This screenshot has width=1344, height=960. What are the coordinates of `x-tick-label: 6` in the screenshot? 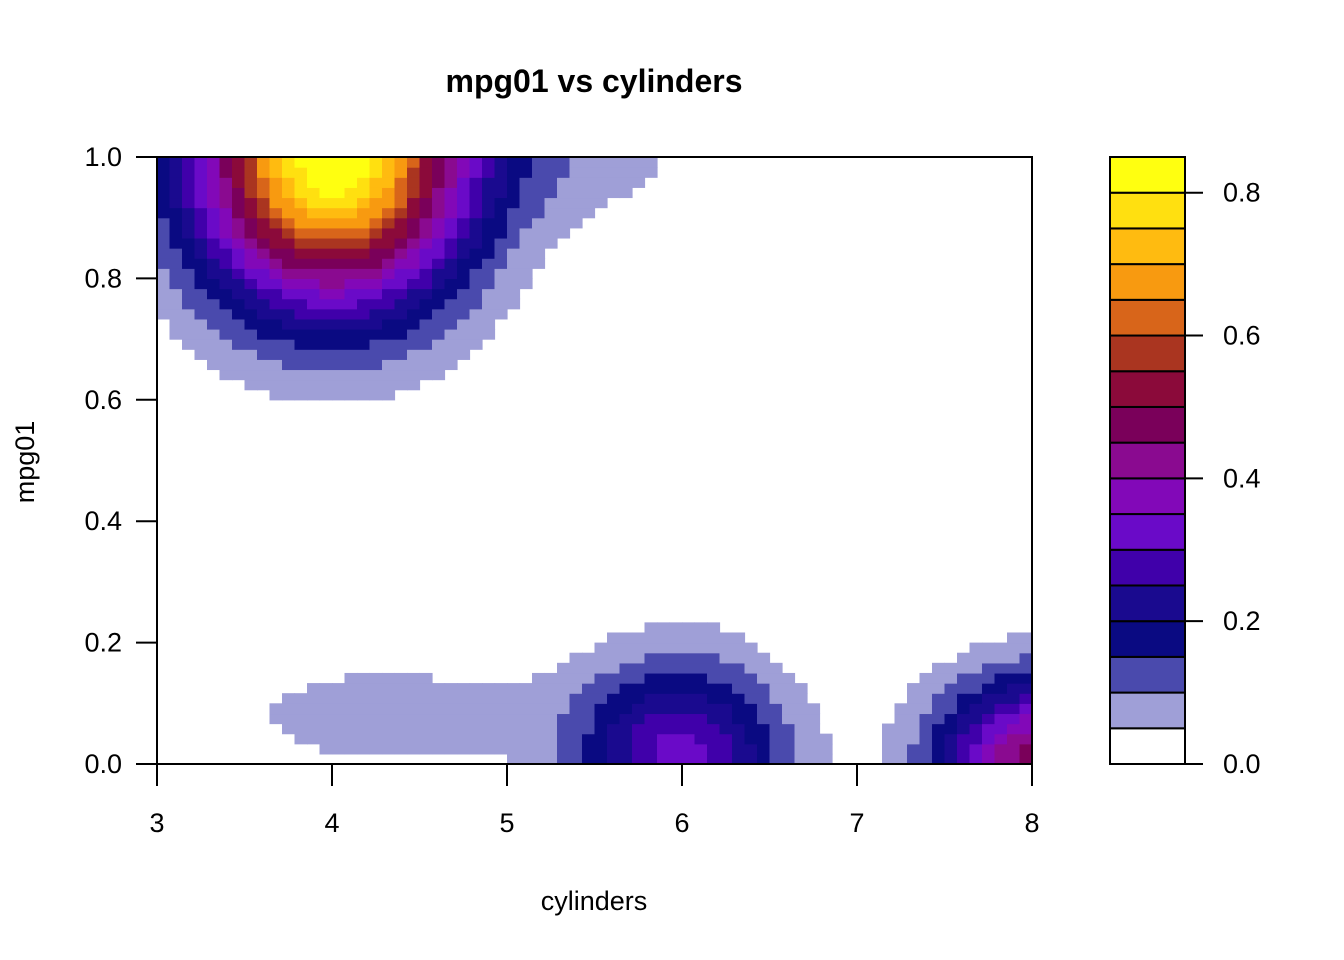 It's located at (681, 823).